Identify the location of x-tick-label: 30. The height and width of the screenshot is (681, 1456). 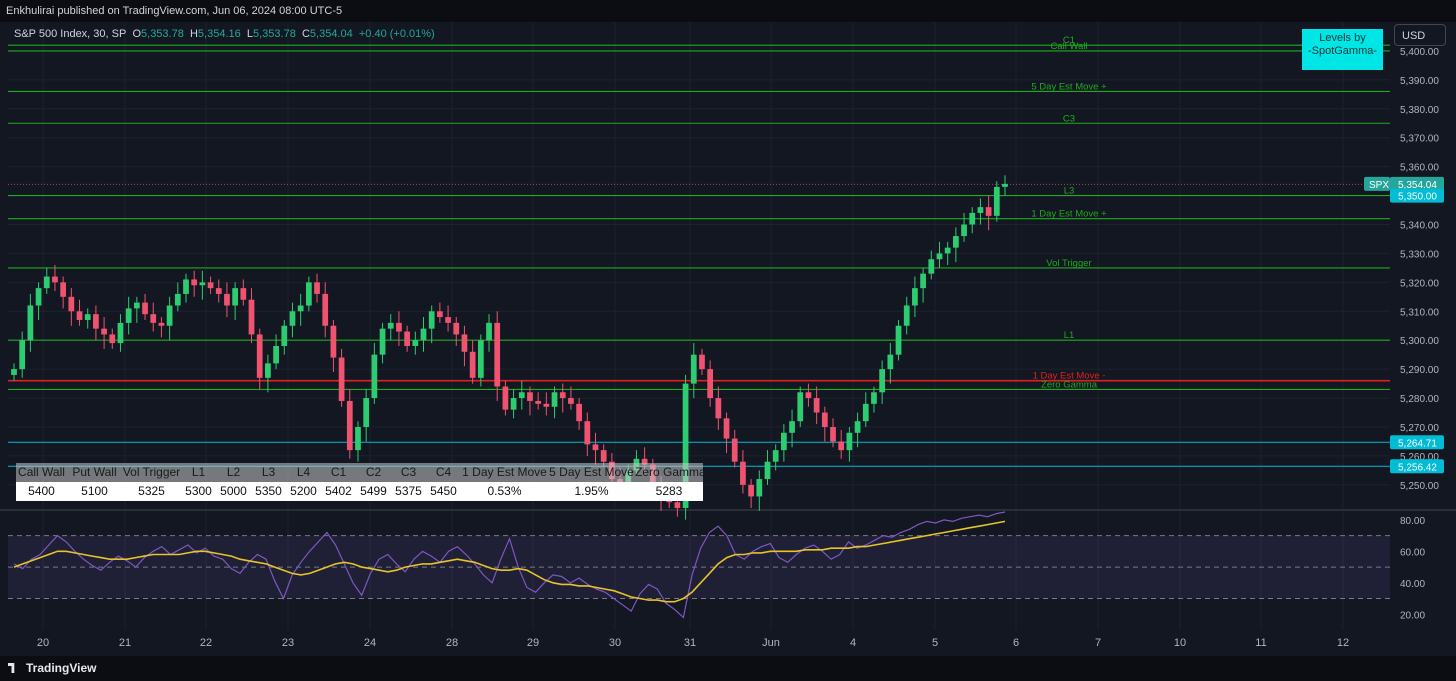
(615, 643).